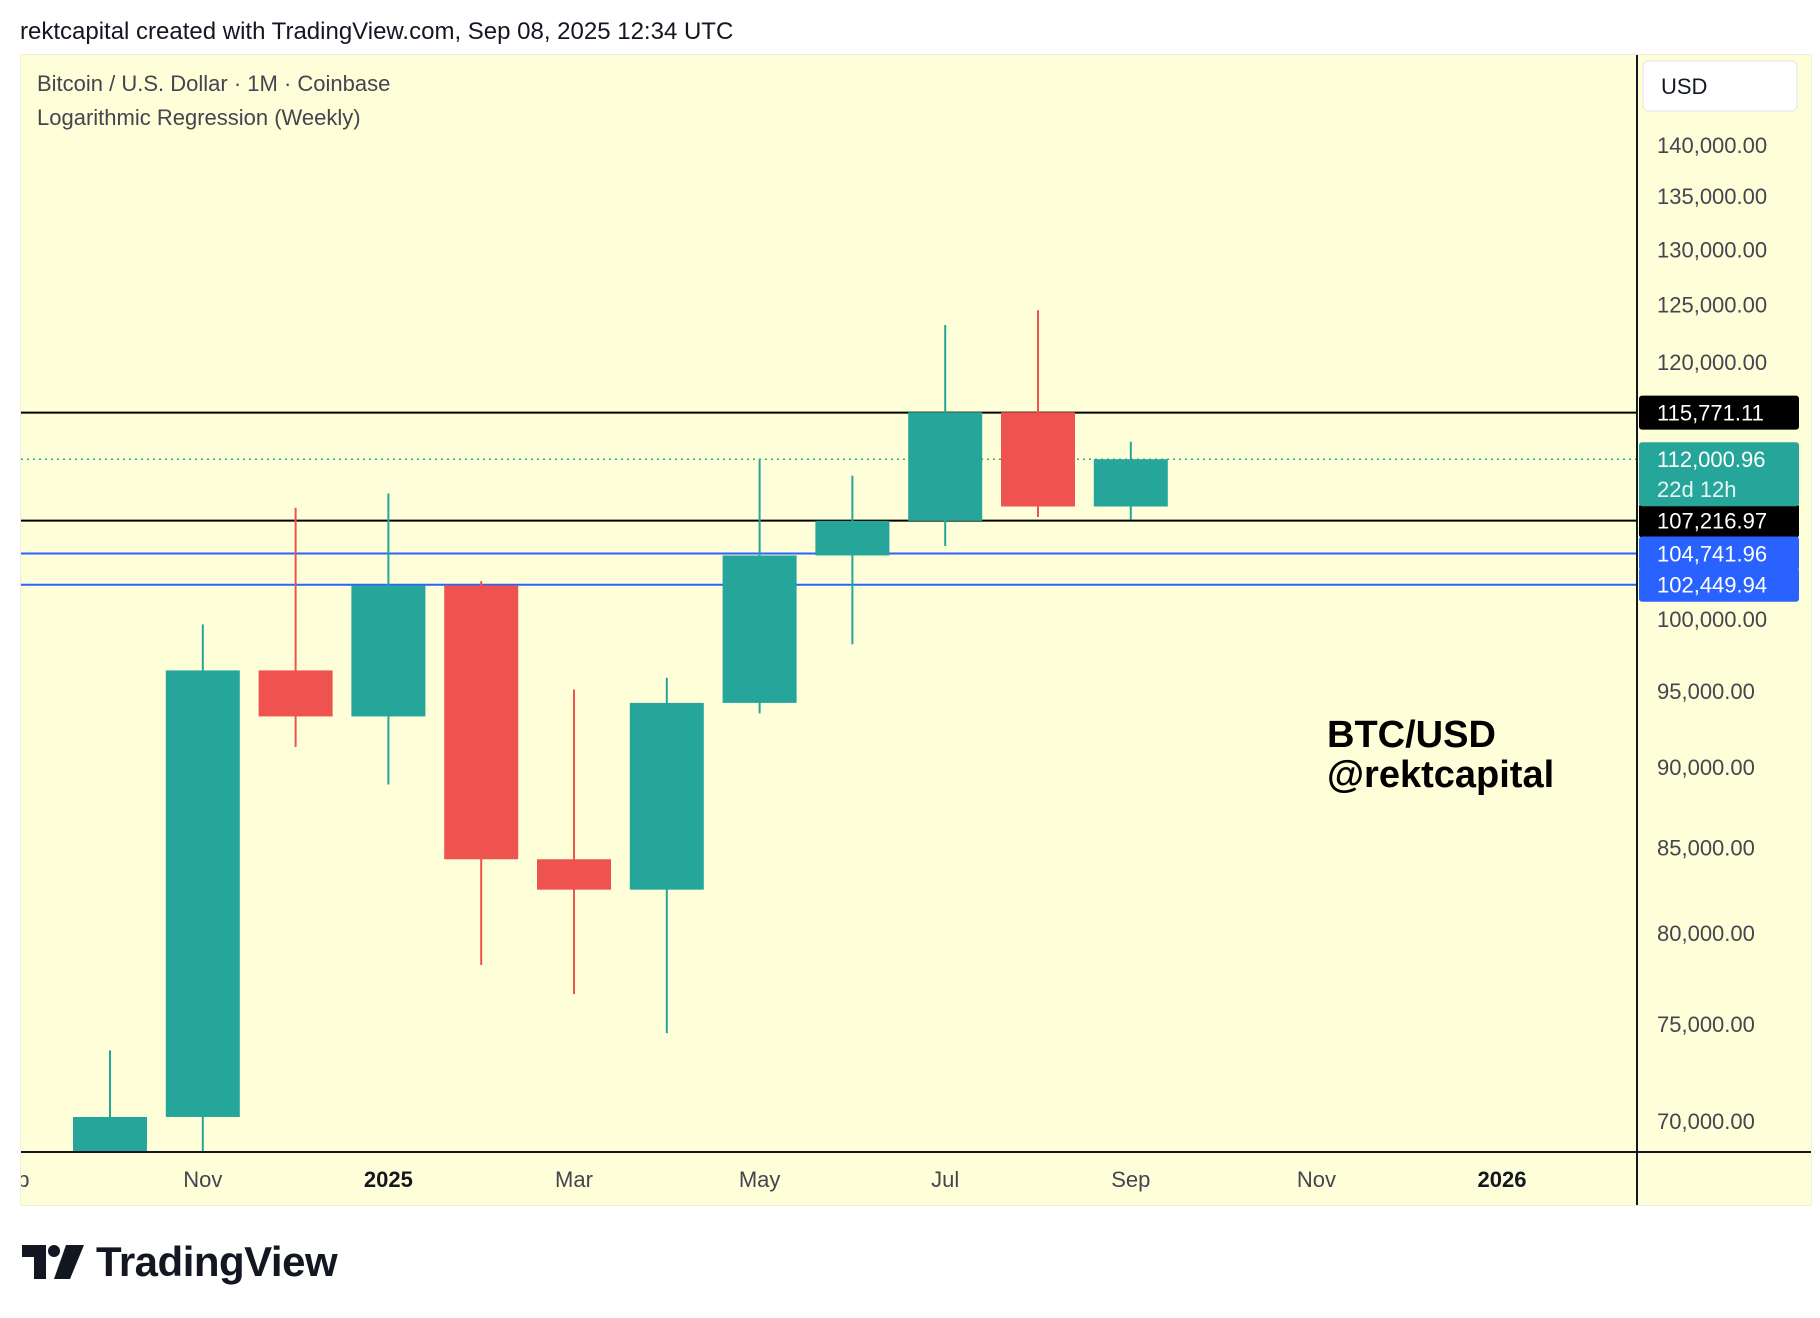 The image size is (1820, 1318). Describe the element at coordinates (1712, 196) in the screenshot. I see `y-tick-label: 135,000.00` at that location.